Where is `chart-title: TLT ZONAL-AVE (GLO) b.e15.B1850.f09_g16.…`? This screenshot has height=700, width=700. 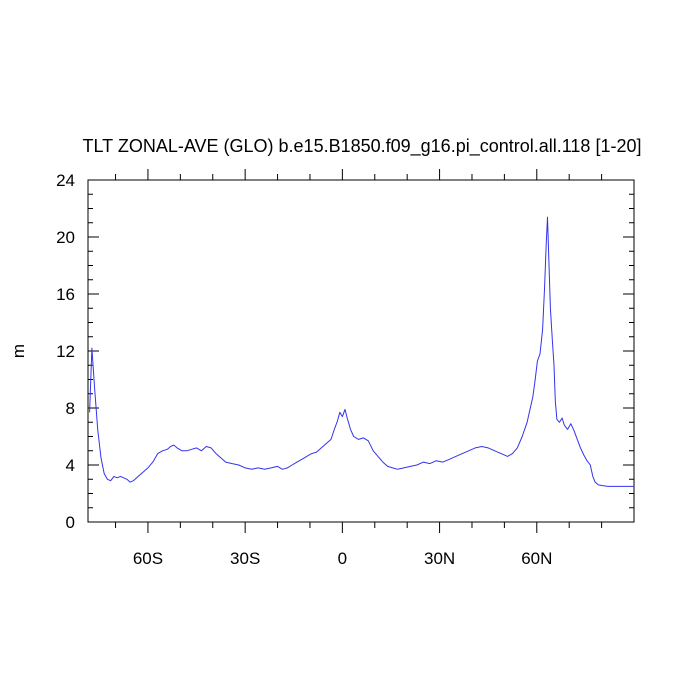
chart-title: TLT ZONAL-AVE (GLO) b.e15.B1850.f09_g16.… is located at coordinates (362, 146).